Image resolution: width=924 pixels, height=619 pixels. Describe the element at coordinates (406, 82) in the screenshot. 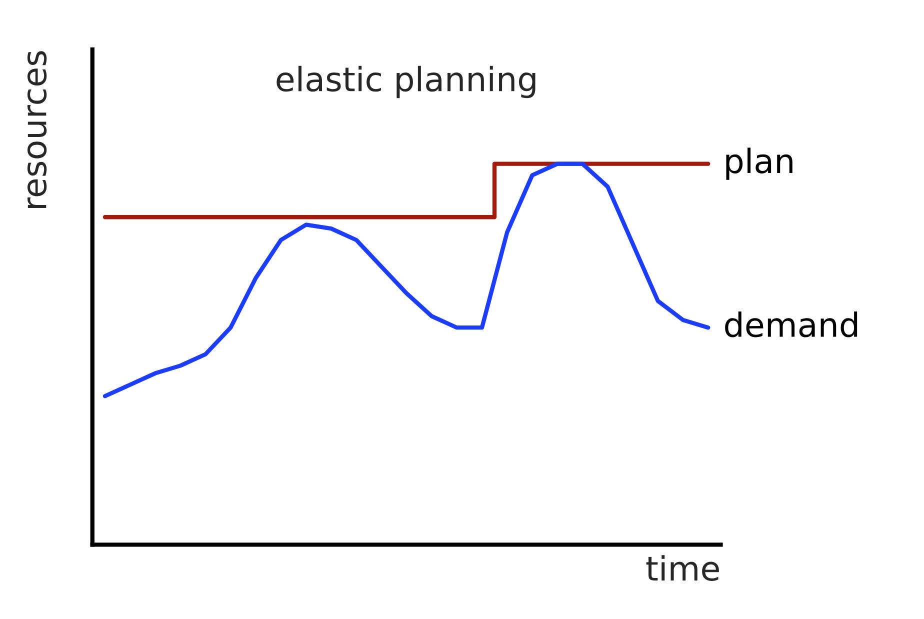

I see `chart-title: elastic planning` at that location.